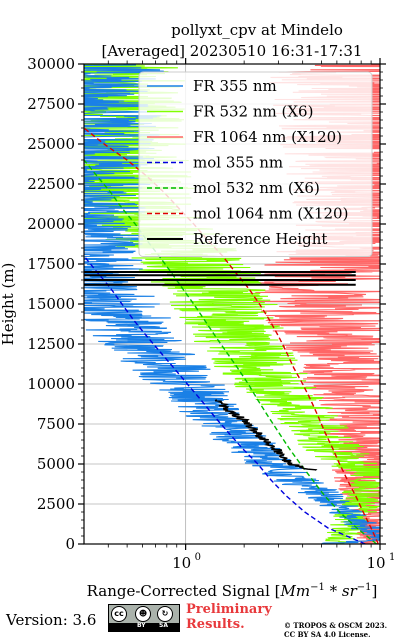 Image resolution: width=400 pixels, height=640 pixels. What do you see at coordinates (229, 609) in the screenshot?
I see `preliminary-line1: Preliminary` at bounding box center [229, 609].